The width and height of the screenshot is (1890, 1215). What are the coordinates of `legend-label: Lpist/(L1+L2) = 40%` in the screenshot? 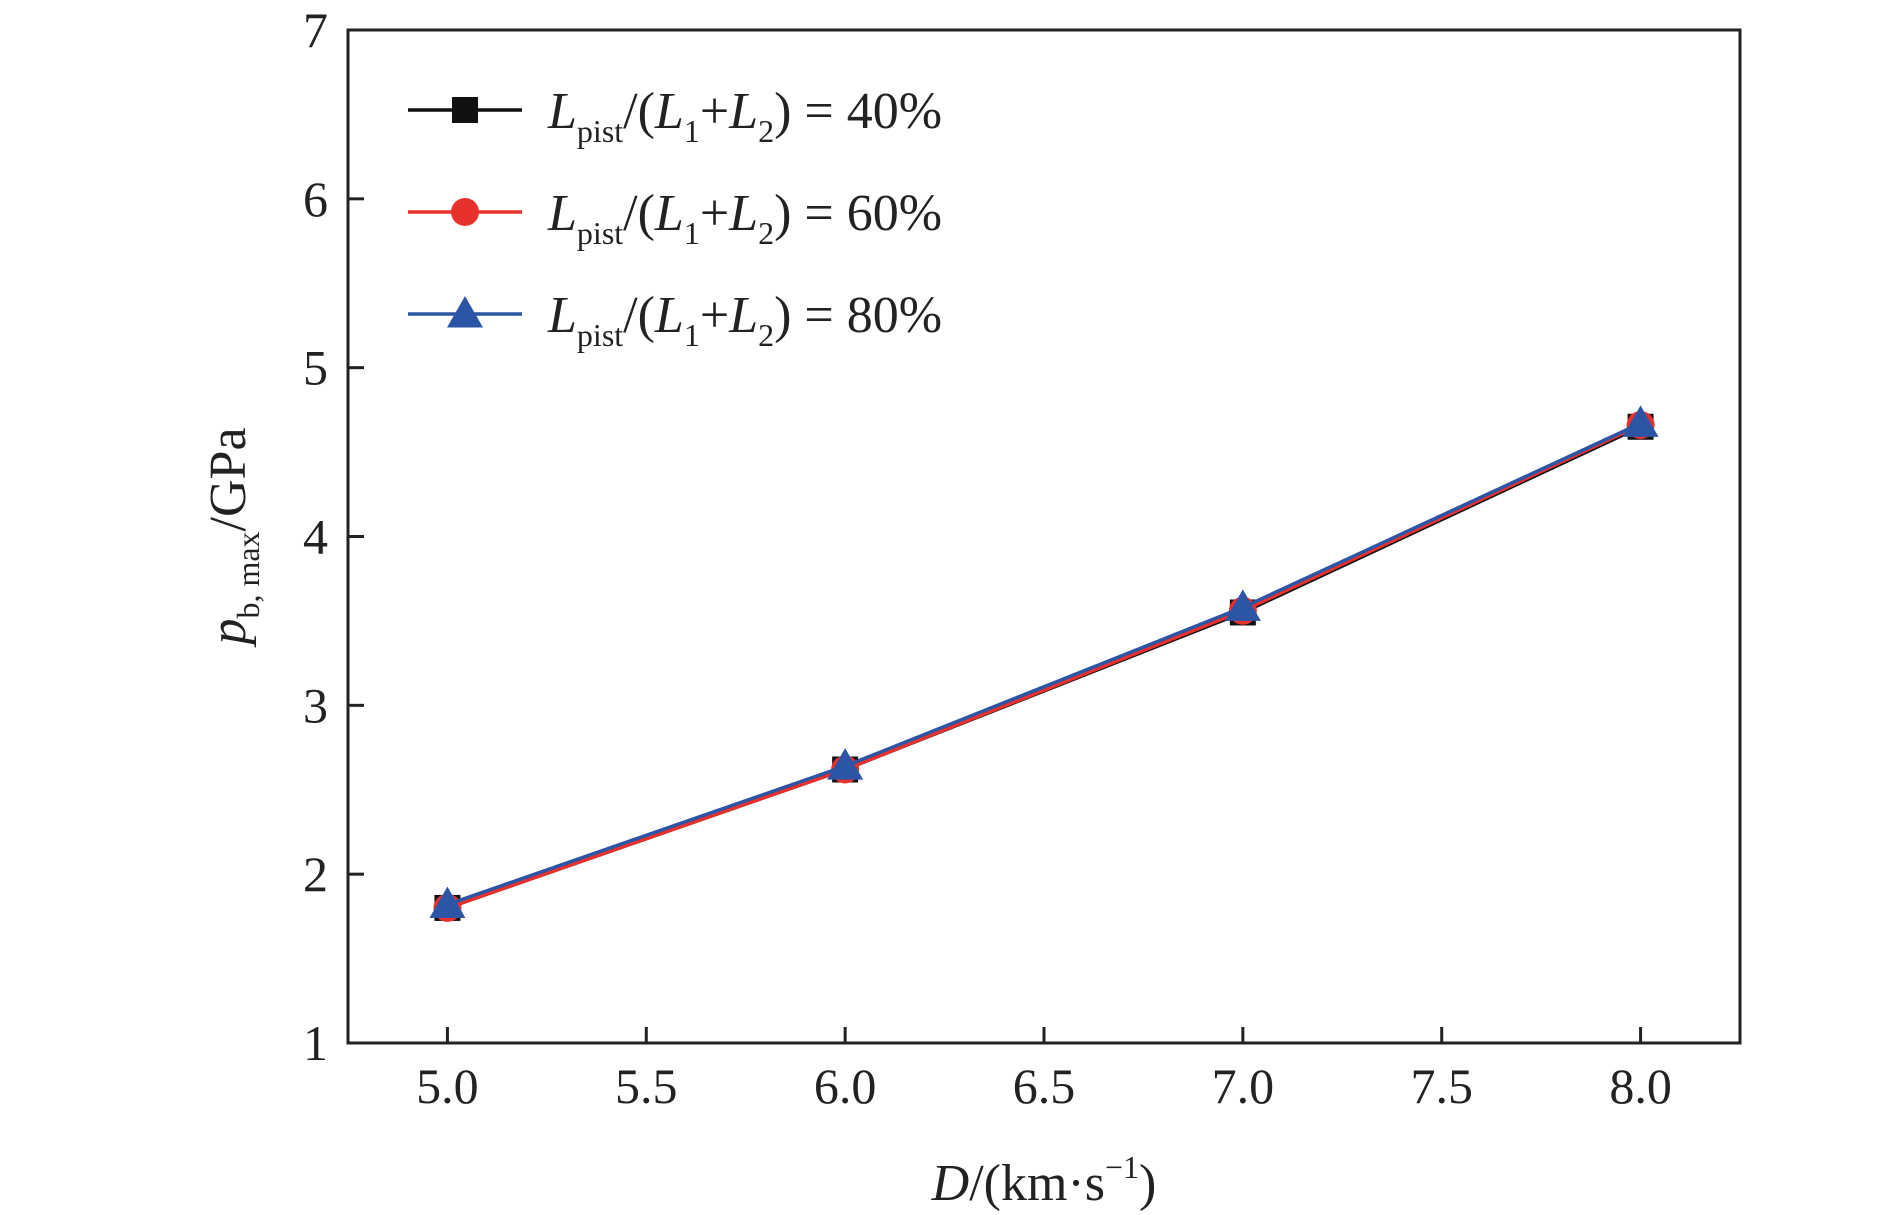 It's located at (744, 116).